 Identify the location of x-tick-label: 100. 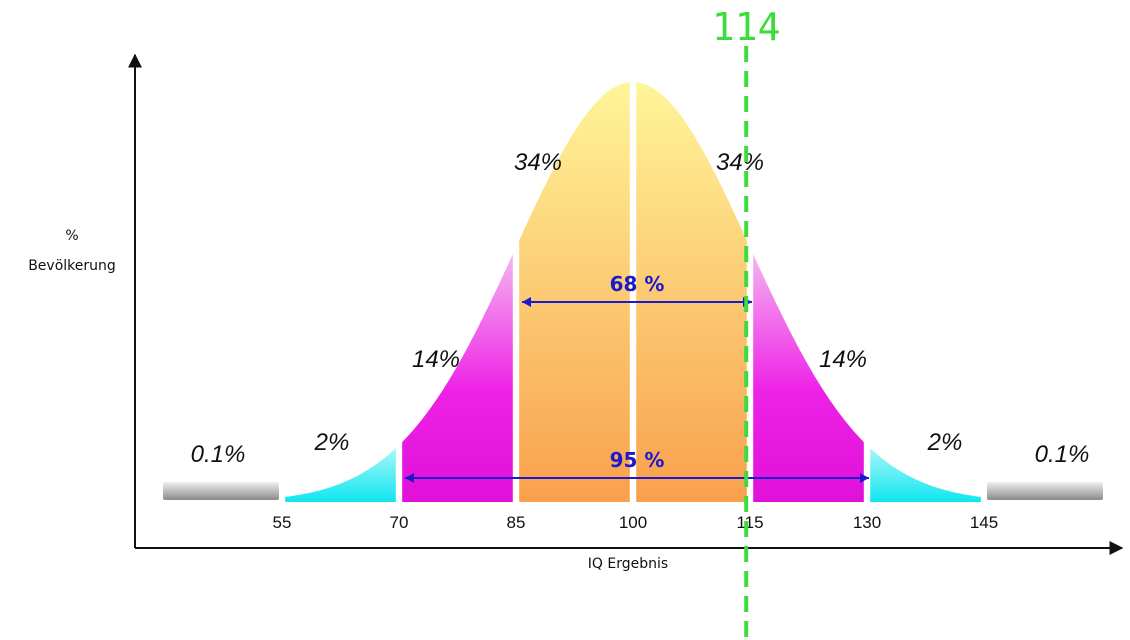
(633, 522).